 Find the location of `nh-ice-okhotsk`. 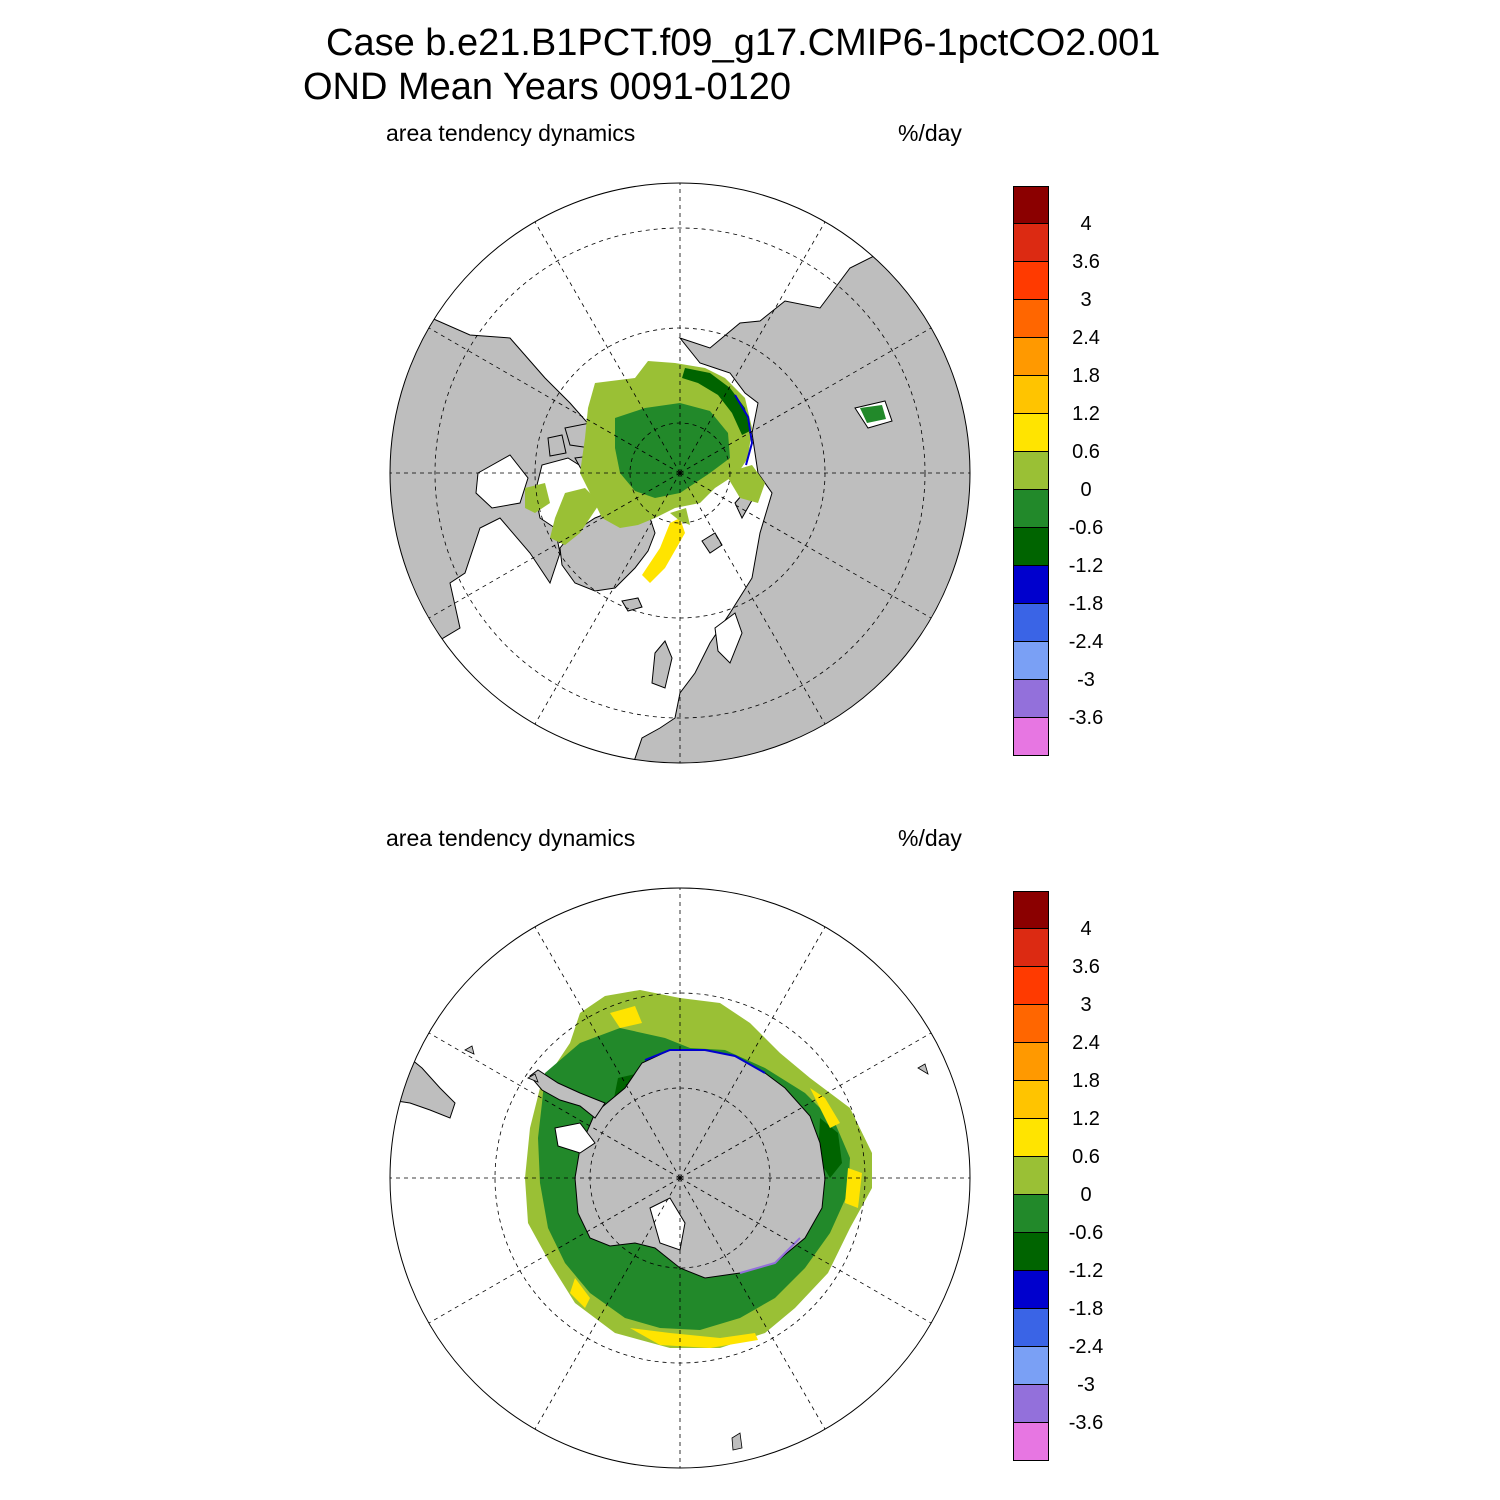

nh-ice-okhotsk is located at coordinates (873, 414).